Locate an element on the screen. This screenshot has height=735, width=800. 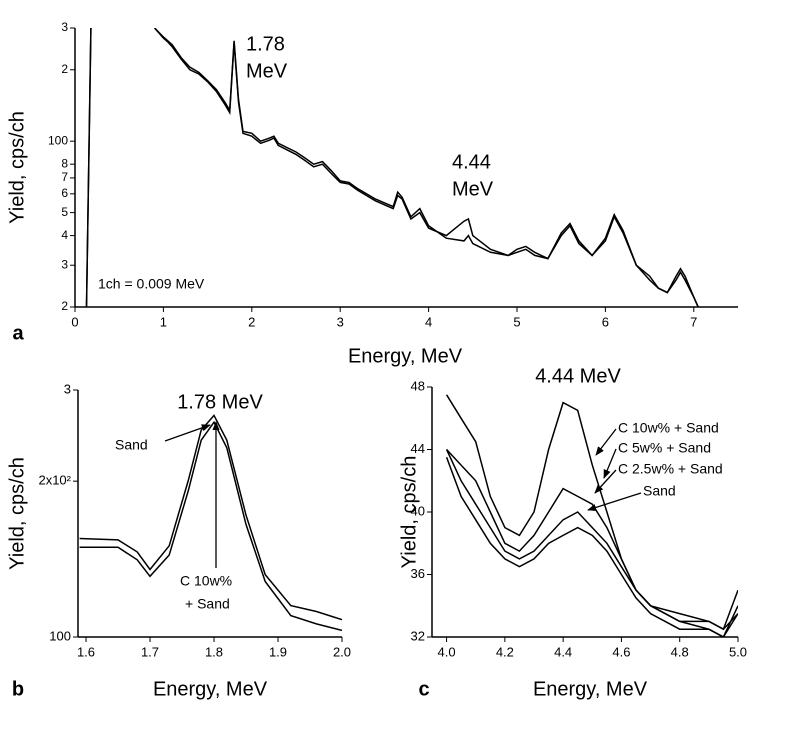
panel-label: a is located at coordinates (18, 333).